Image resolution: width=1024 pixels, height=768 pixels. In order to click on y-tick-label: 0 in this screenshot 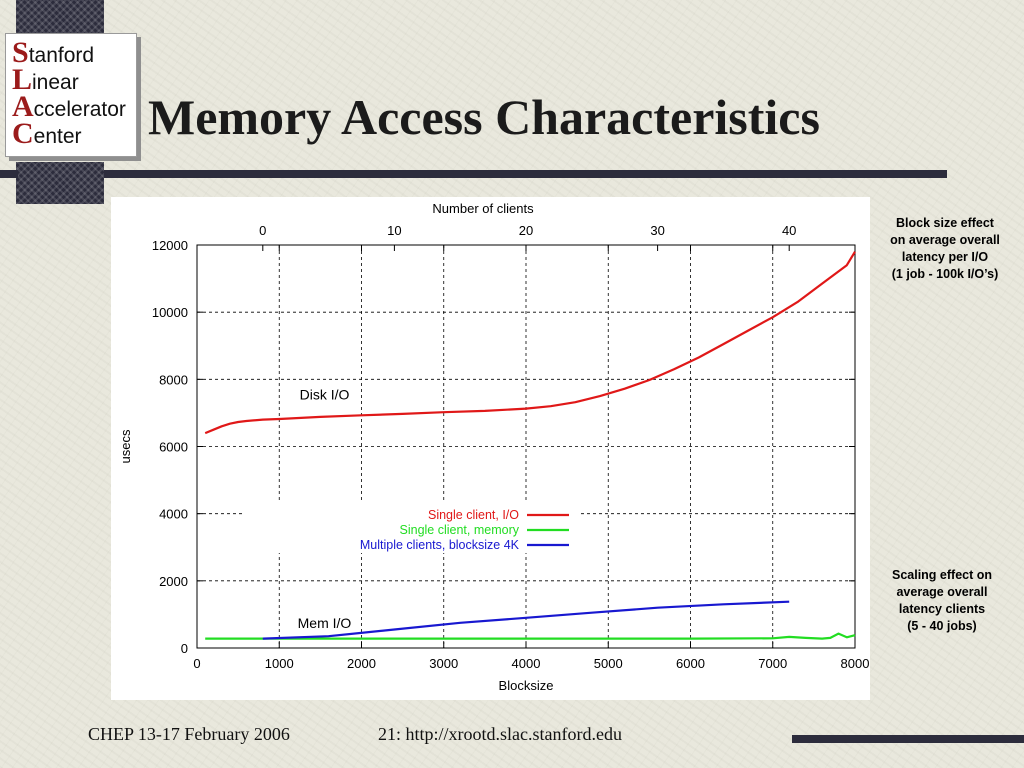, I will do `click(184, 648)`.